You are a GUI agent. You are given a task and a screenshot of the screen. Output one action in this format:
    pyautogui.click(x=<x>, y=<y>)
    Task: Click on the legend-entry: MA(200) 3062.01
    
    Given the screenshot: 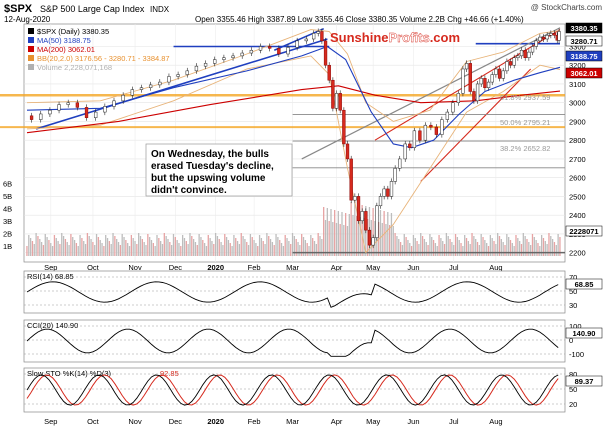 What is the action you would take?
    pyautogui.click(x=66, y=49)
    